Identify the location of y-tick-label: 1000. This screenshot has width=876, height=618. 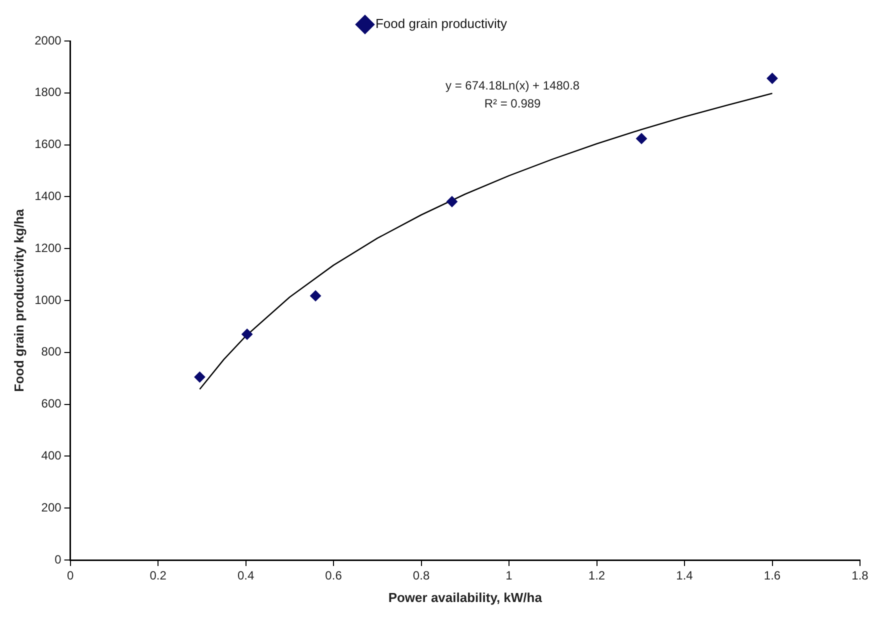
(48, 299).